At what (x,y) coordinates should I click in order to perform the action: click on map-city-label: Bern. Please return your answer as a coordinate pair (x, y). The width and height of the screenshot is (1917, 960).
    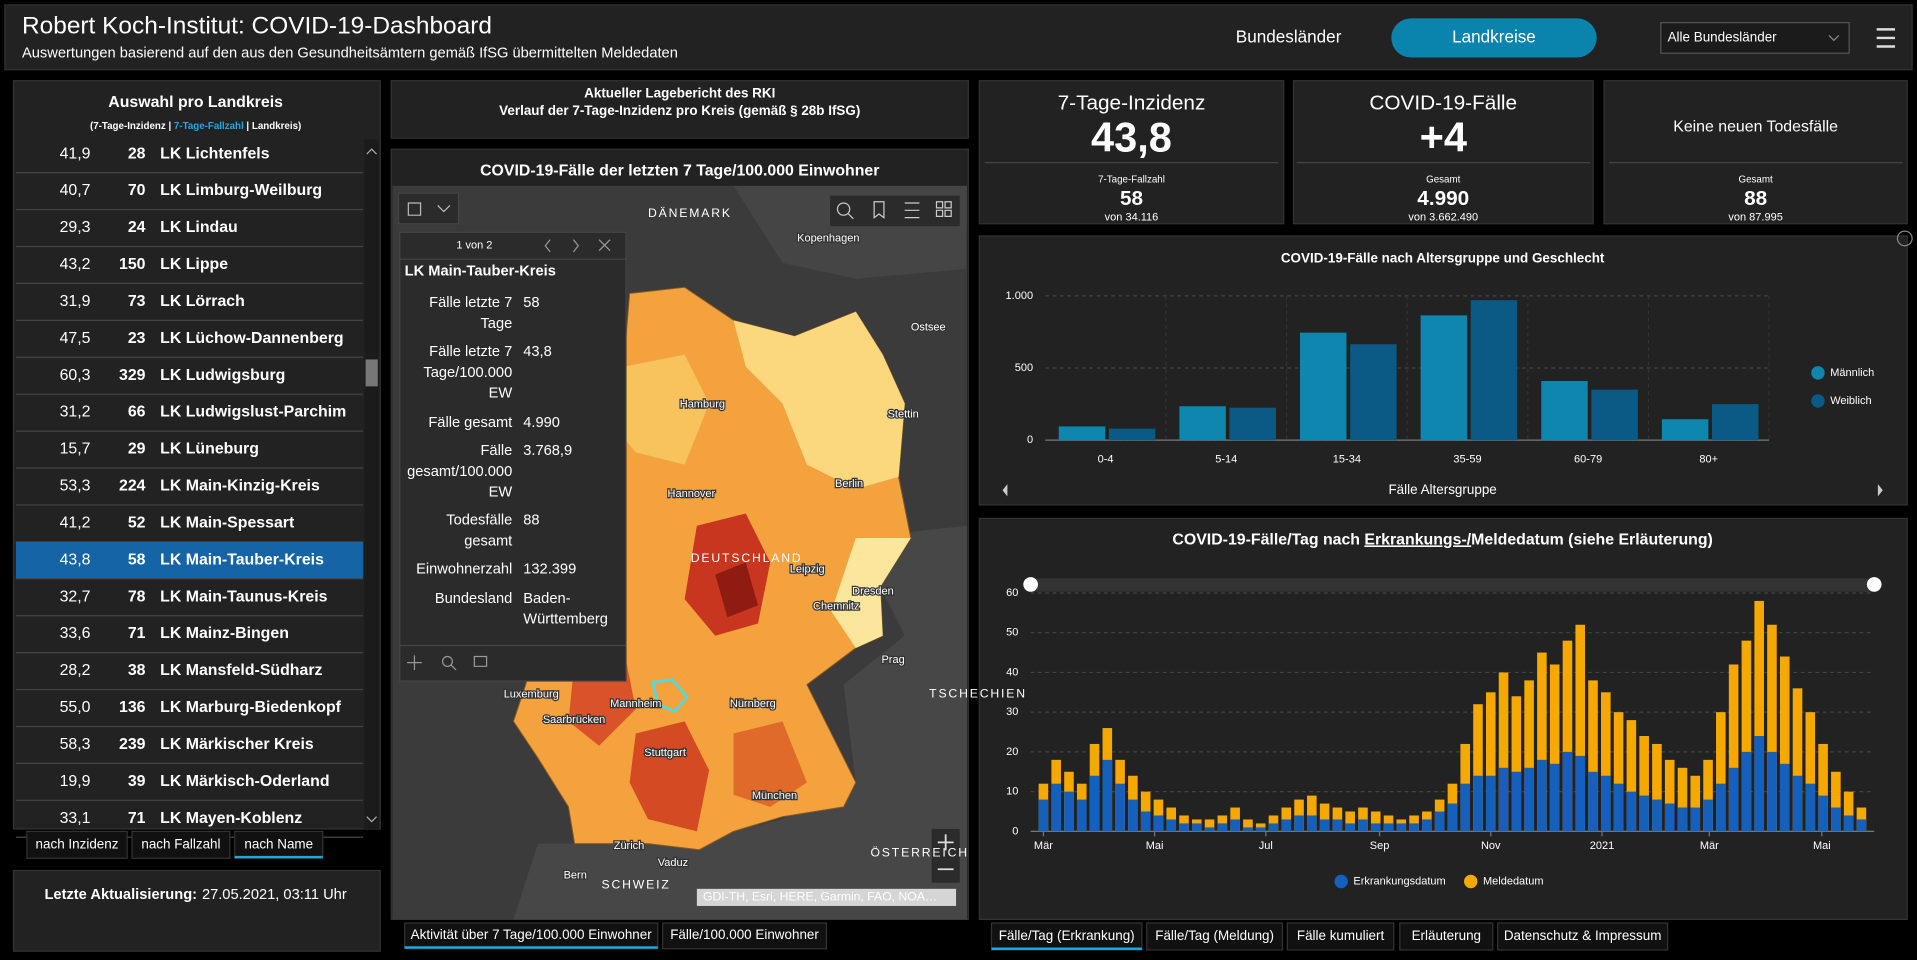
    Looking at the image, I should click on (575, 875).